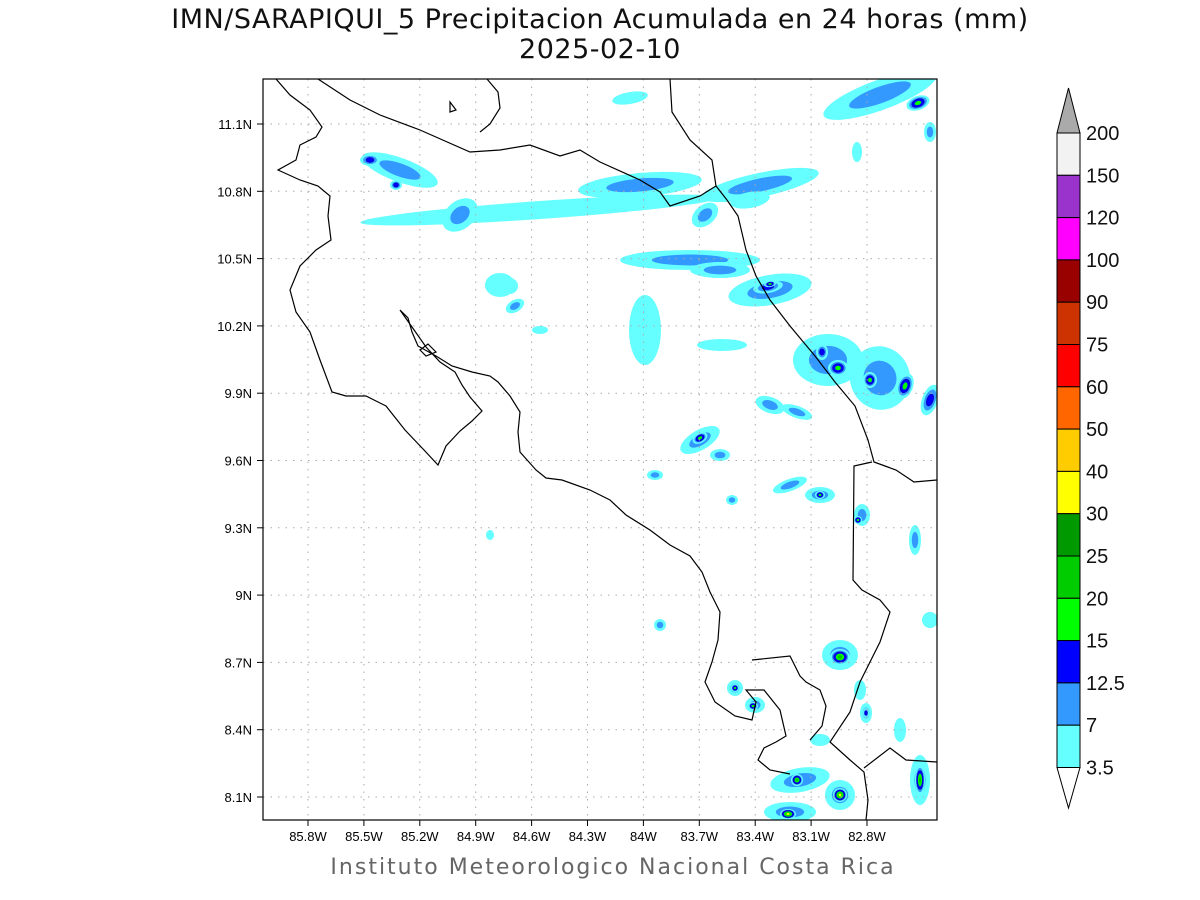  What do you see at coordinates (1097, 303) in the screenshot?
I see `colorbar-label: 90` at bounding box center [1097, 303].